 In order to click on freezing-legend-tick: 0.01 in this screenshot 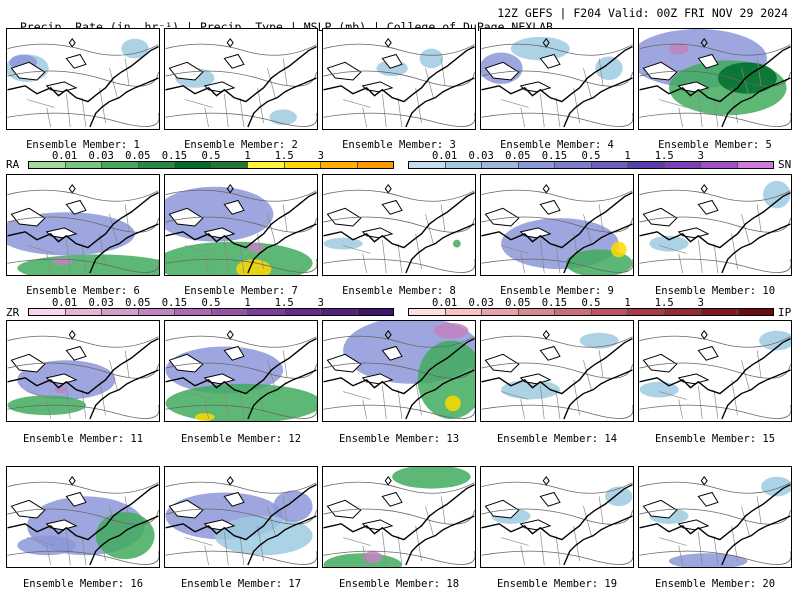, I will do `click(64, 303)`.